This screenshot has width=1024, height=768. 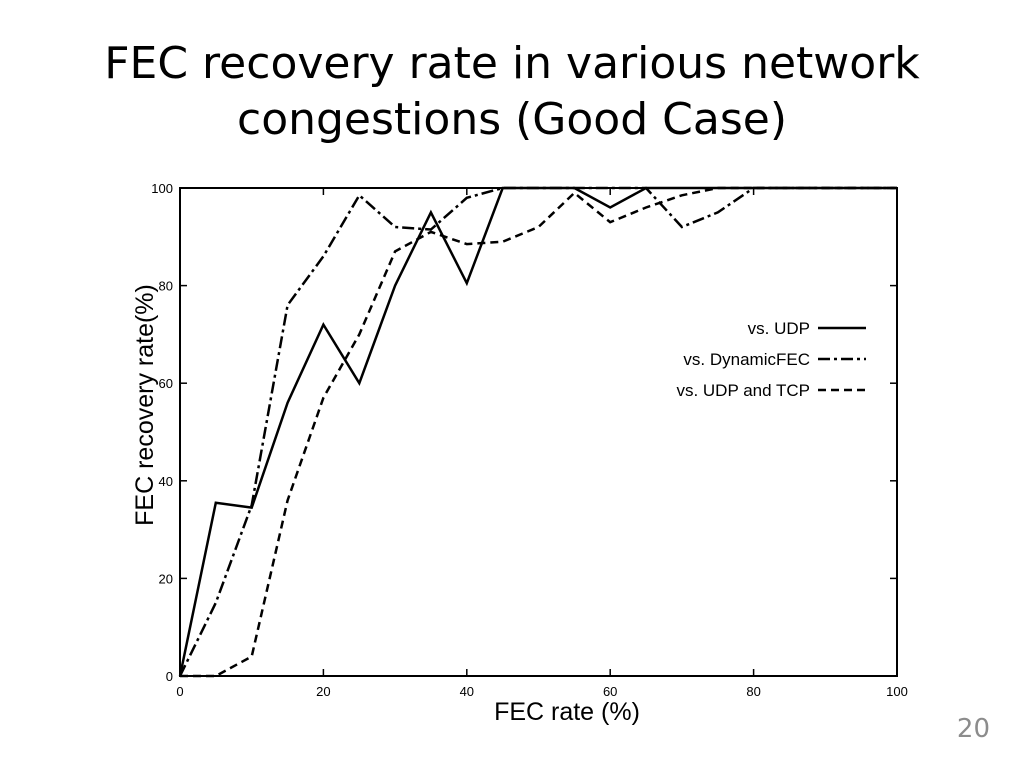 I want to click on y-tick-label: 40, so click(x=166, y=481).